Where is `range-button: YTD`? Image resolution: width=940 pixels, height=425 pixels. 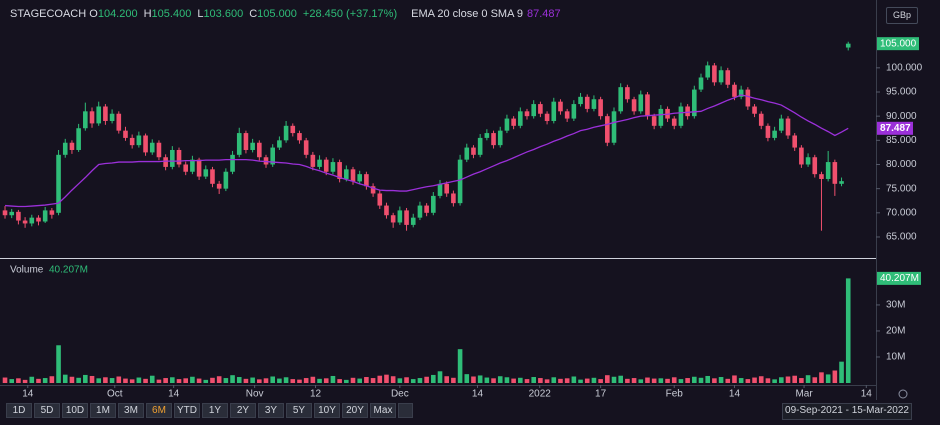 range-button: YTD is located at coordinates (187, 410).